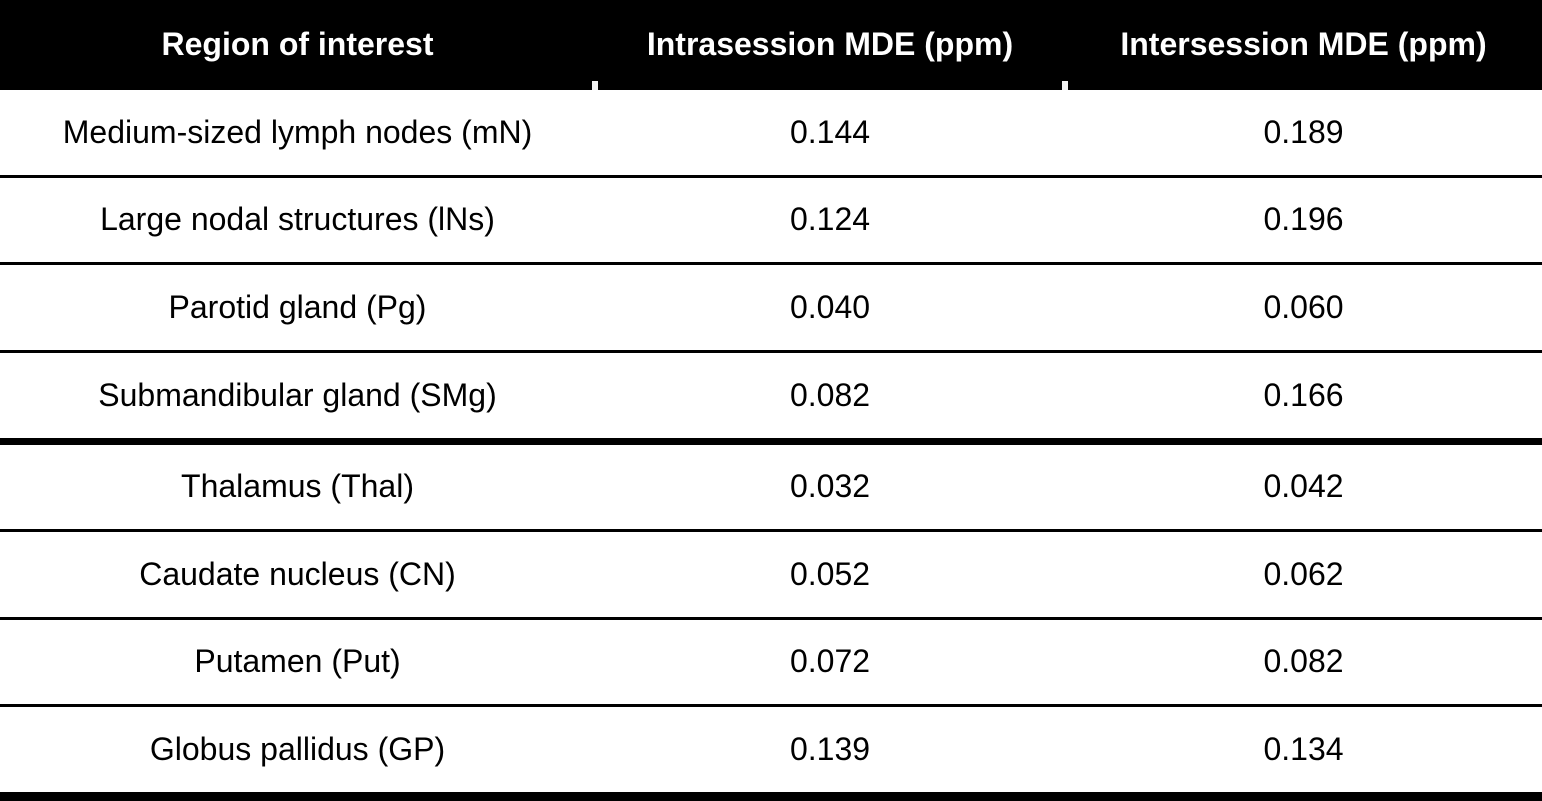  I want to click on region-cell: Submandibular gland (SMg), so click(297, 394).